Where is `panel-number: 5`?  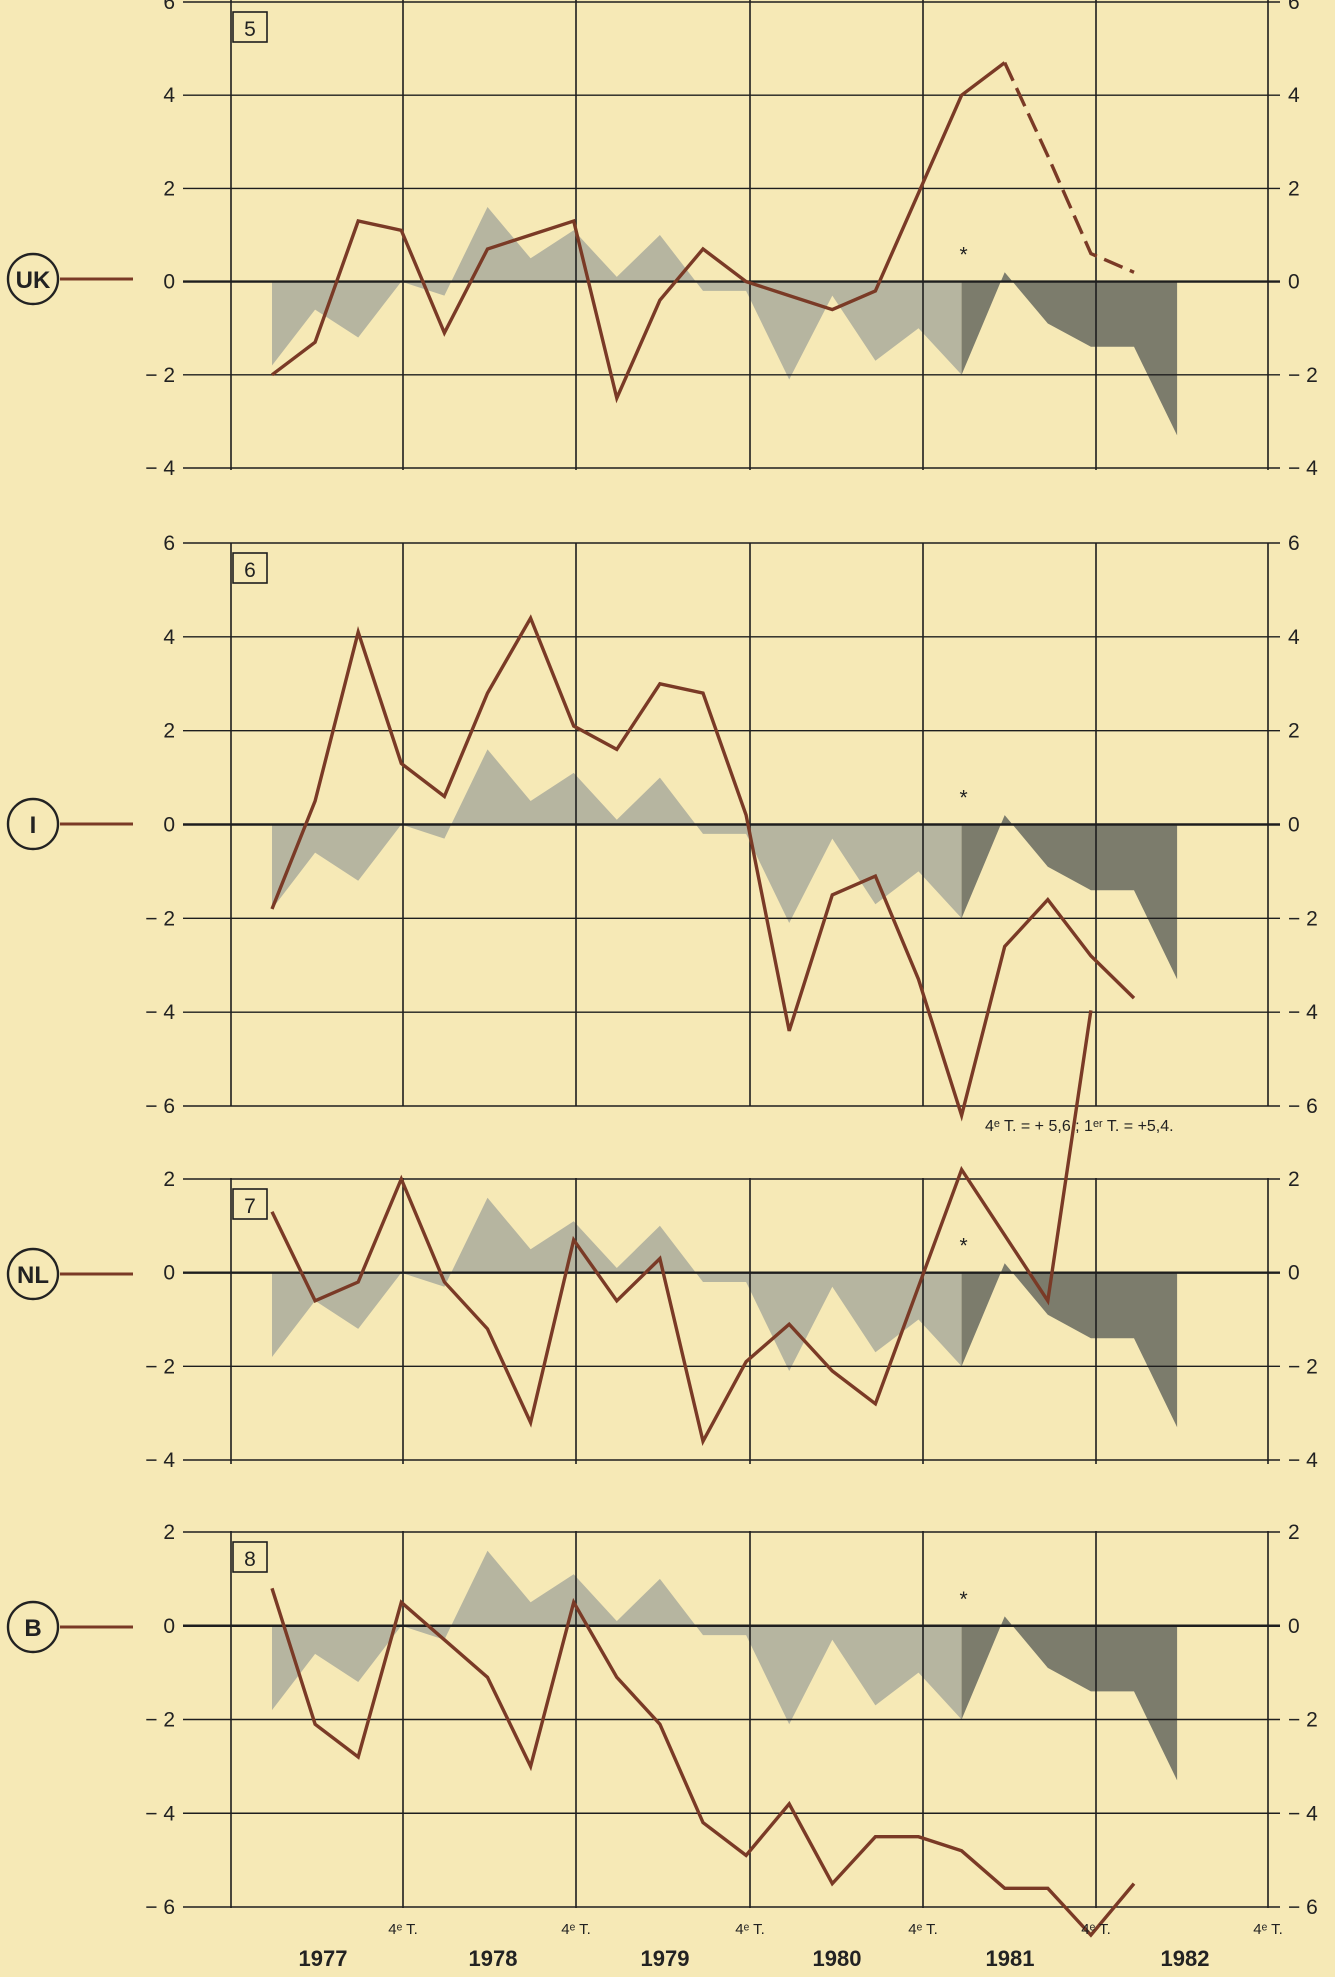 panel-number: 5 is located at coordinates (250, 29).